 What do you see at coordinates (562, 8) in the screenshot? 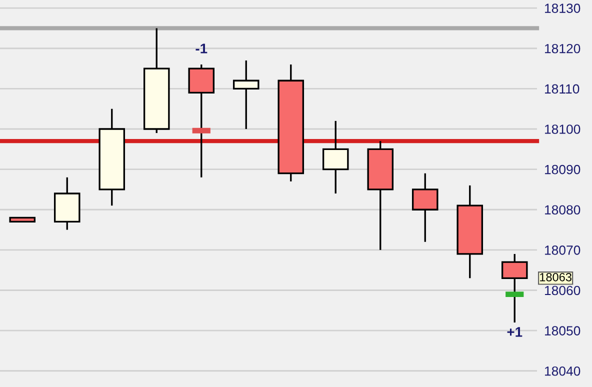
I see `y-tick-label: 18130` at bounding box center [562, 8].